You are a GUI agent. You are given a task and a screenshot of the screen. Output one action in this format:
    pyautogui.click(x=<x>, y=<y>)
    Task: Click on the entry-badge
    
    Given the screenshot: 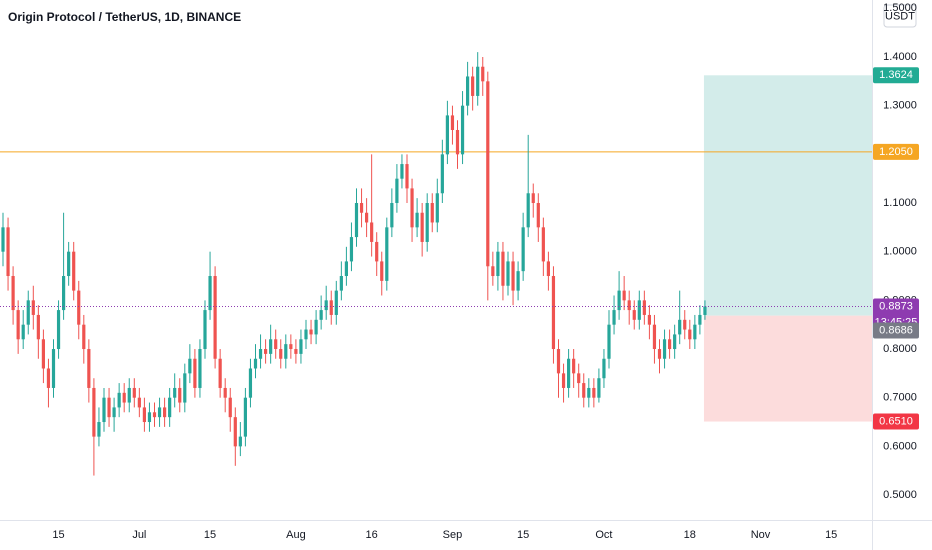 What is the action you would take?
    pyautogui.click(x=896, y=330)
    